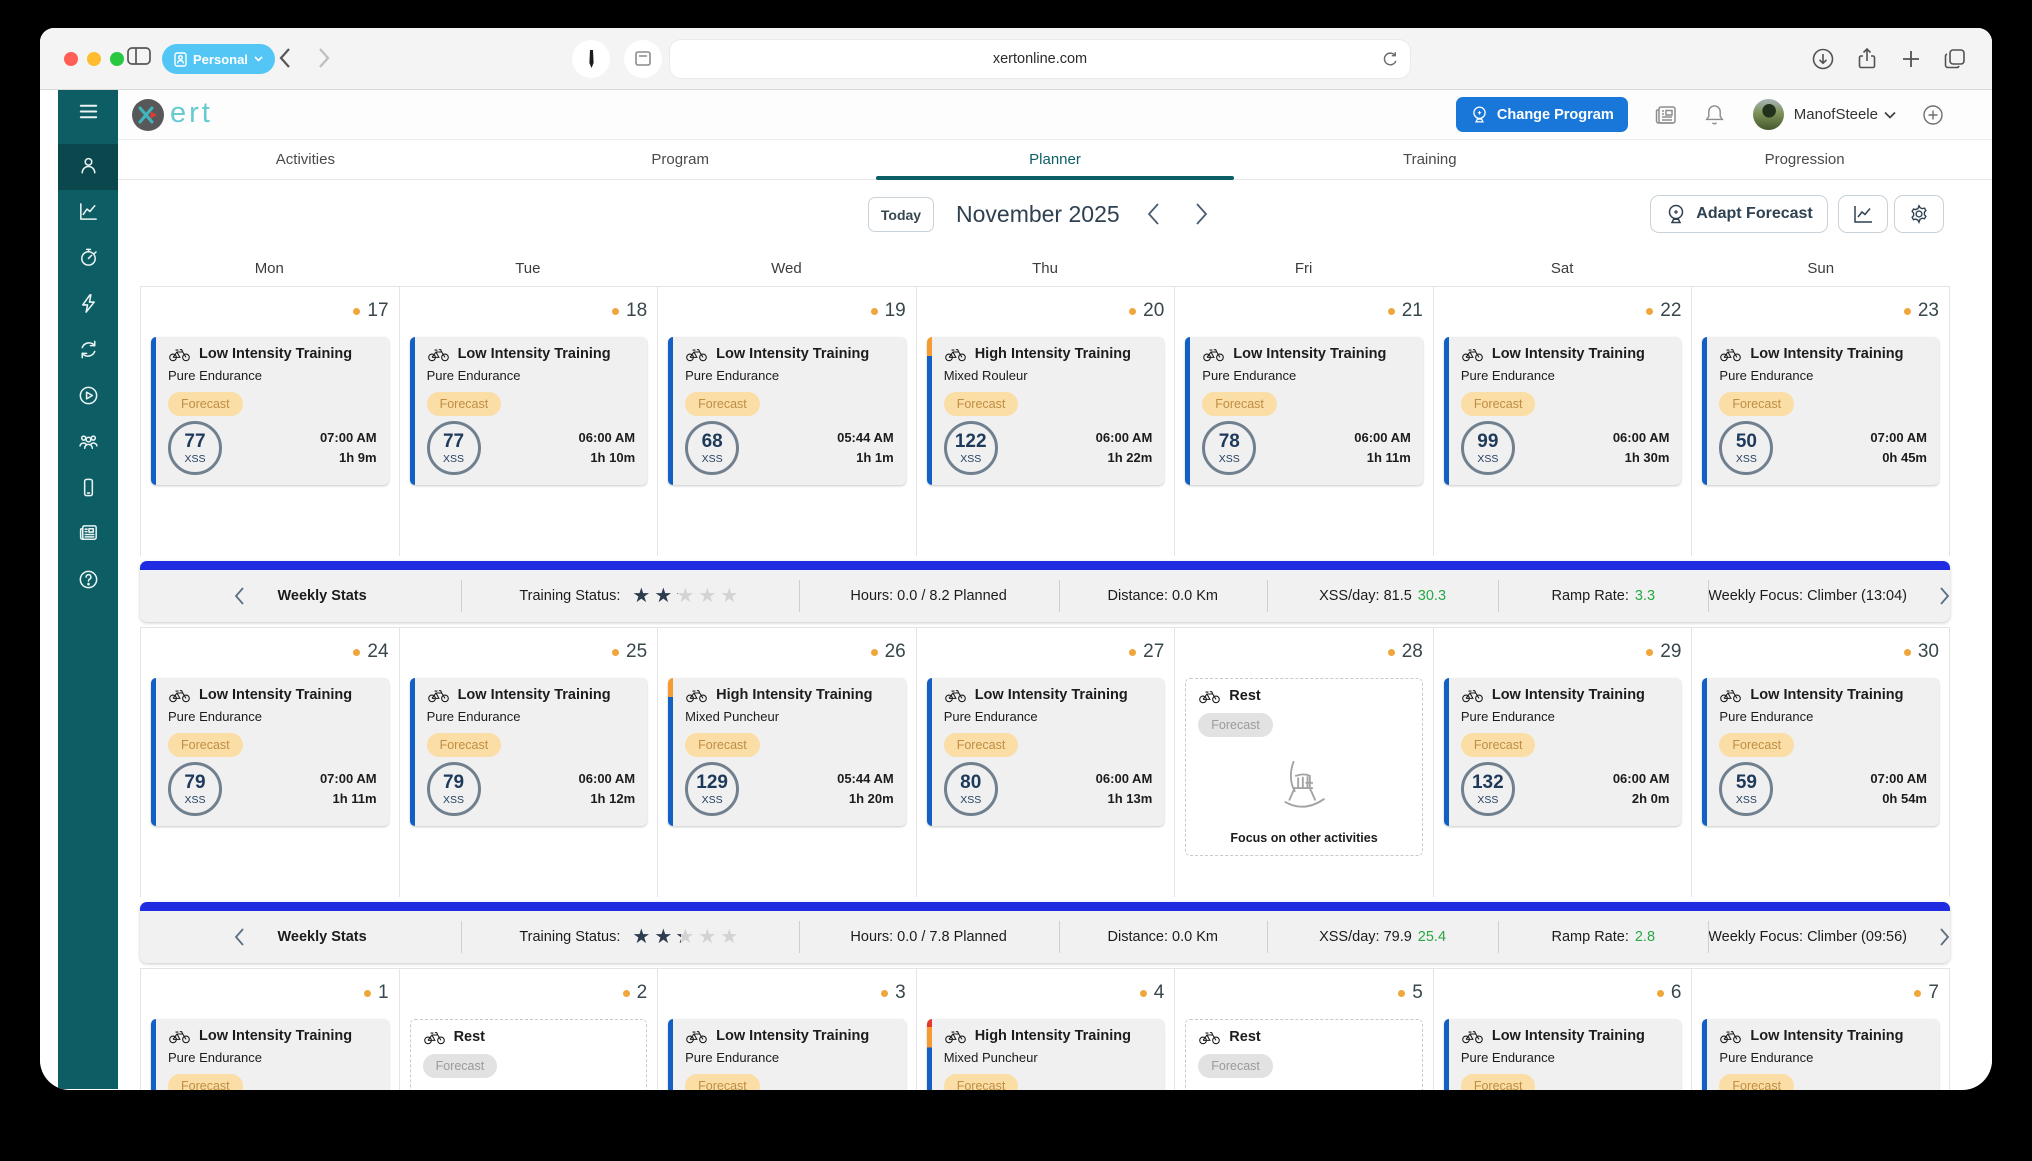 The width and height of the screenshot is (2032, 1161). What do you see at coordinates (88, 113) in the screenshot?
I see `sidebar-item-menu` at bounding box center [88, 113].